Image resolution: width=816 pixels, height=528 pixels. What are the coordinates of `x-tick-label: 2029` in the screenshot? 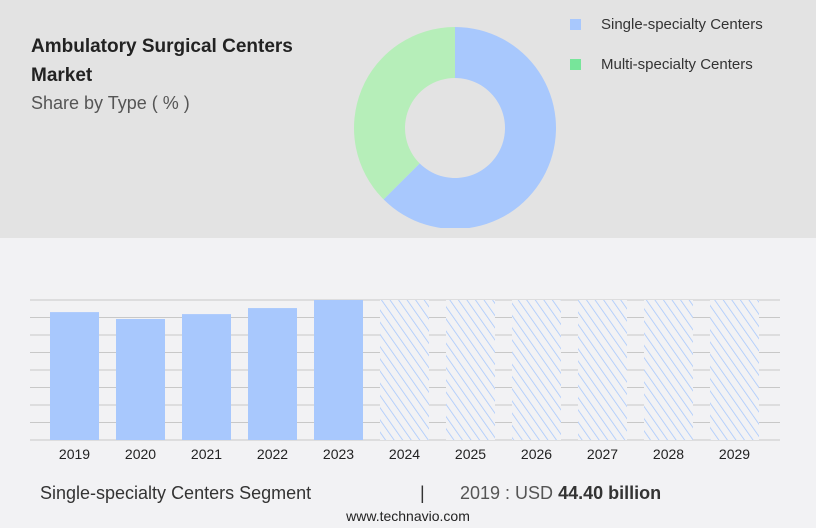 It's located at (734, 454).